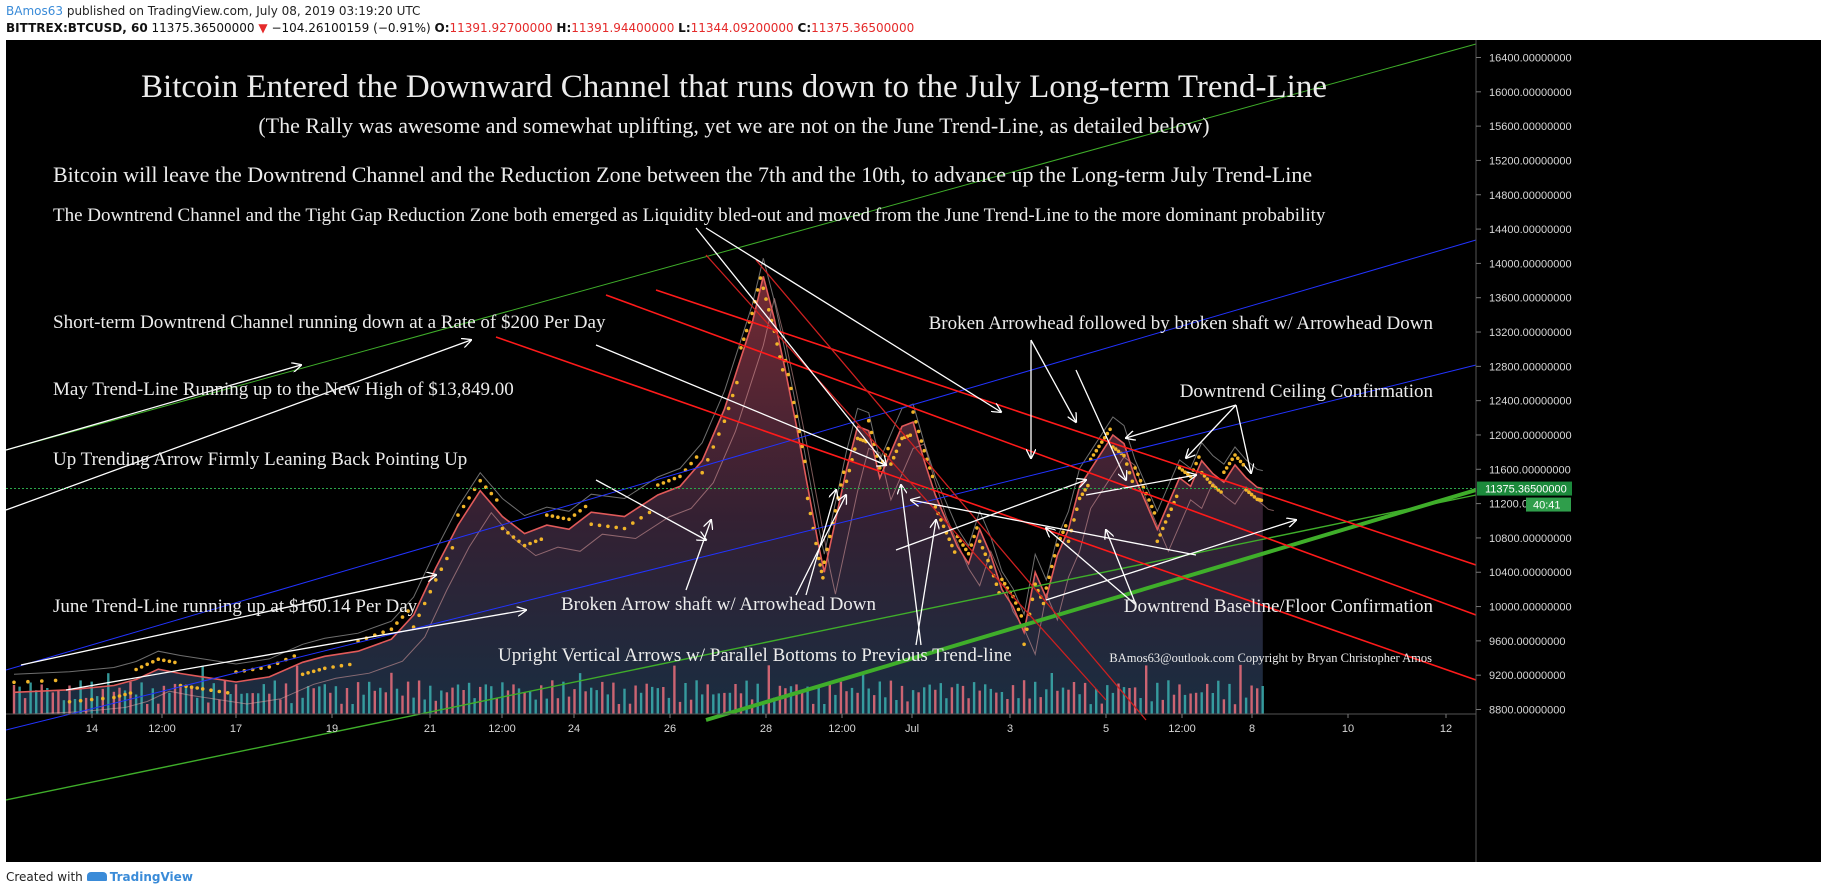 This screenshot has width=1828, height=896. I want to click on y-tick-label: 11600.00000000, so click(1530, 470).